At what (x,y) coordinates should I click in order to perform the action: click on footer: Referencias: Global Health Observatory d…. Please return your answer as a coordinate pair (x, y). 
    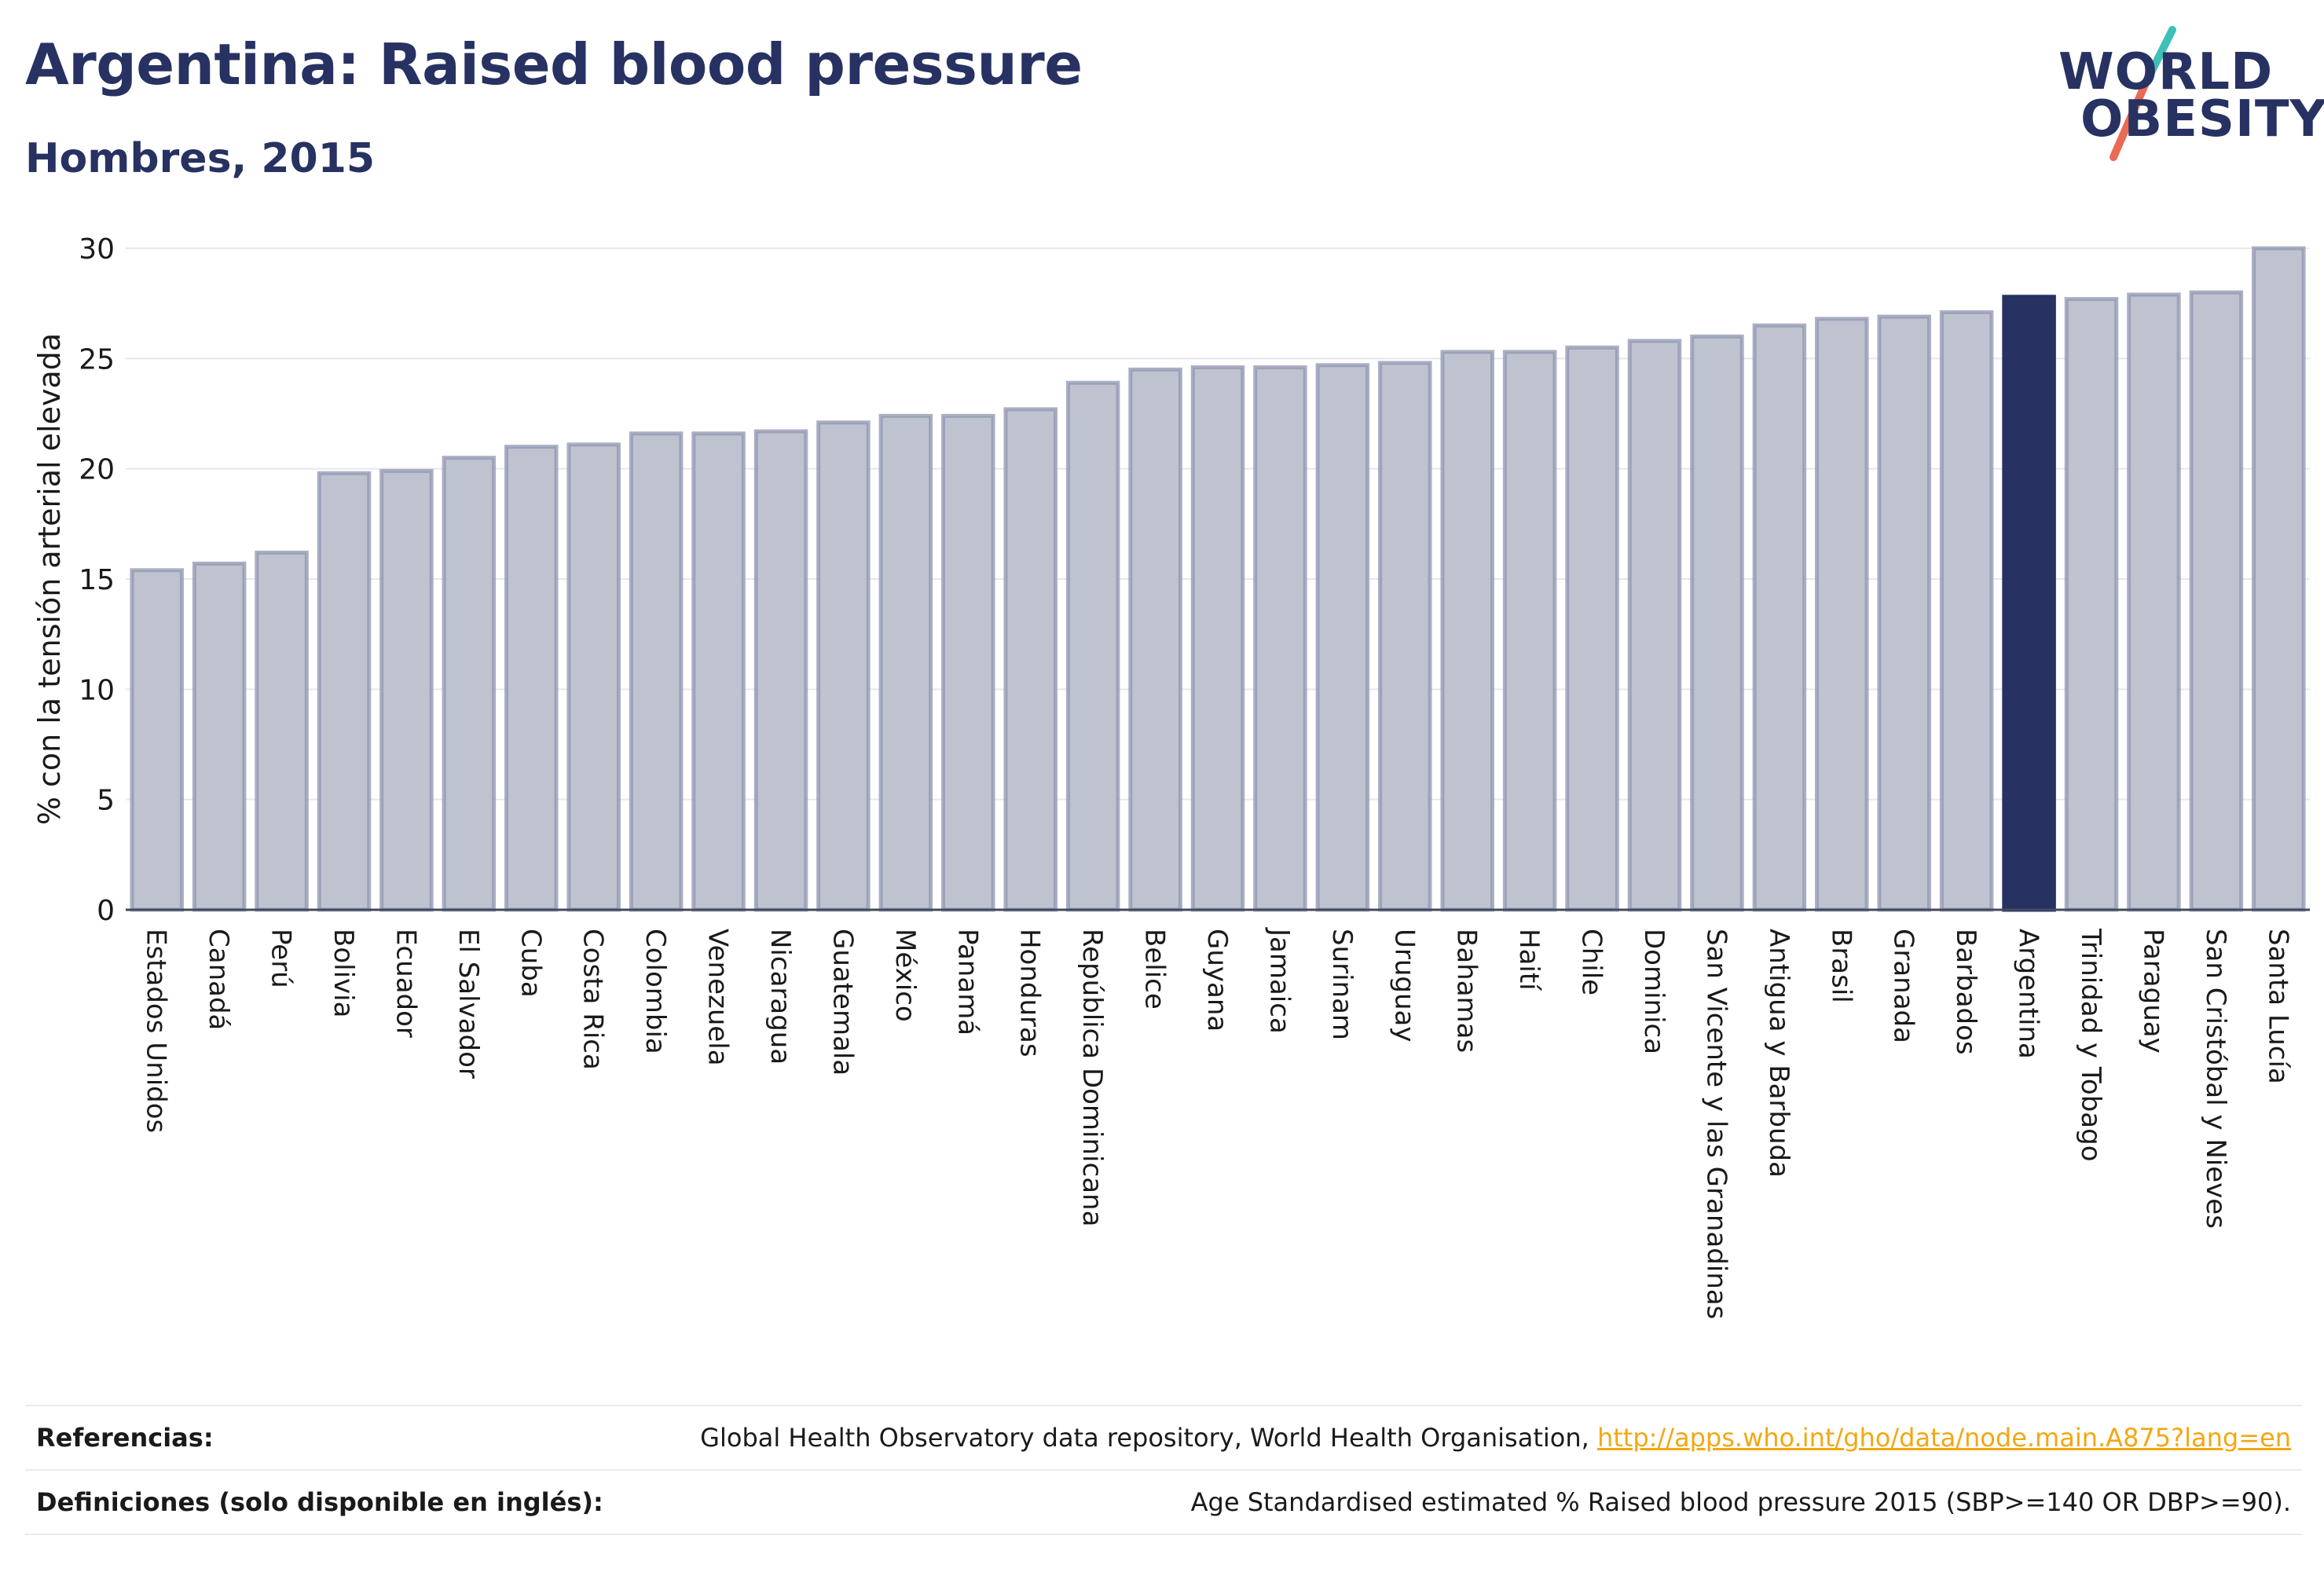
    Looking at the image, I should click on (1163, 1470).